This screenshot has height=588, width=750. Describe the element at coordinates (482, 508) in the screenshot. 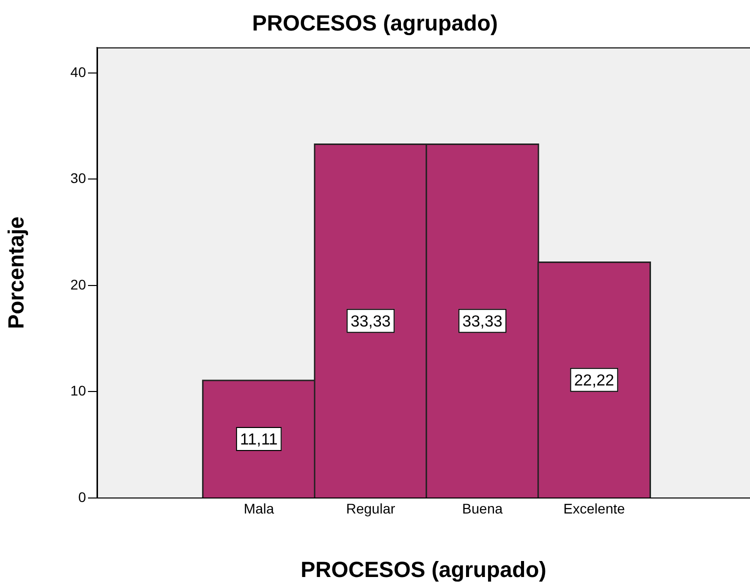

I see `x-tick-label: Buena` at that location.